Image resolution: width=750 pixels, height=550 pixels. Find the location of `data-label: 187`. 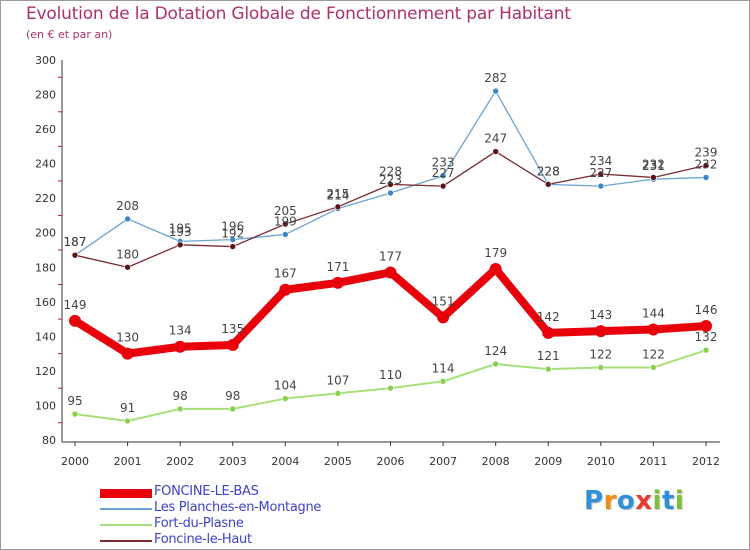

data-label: 187 is located at coordinates (75, 242).